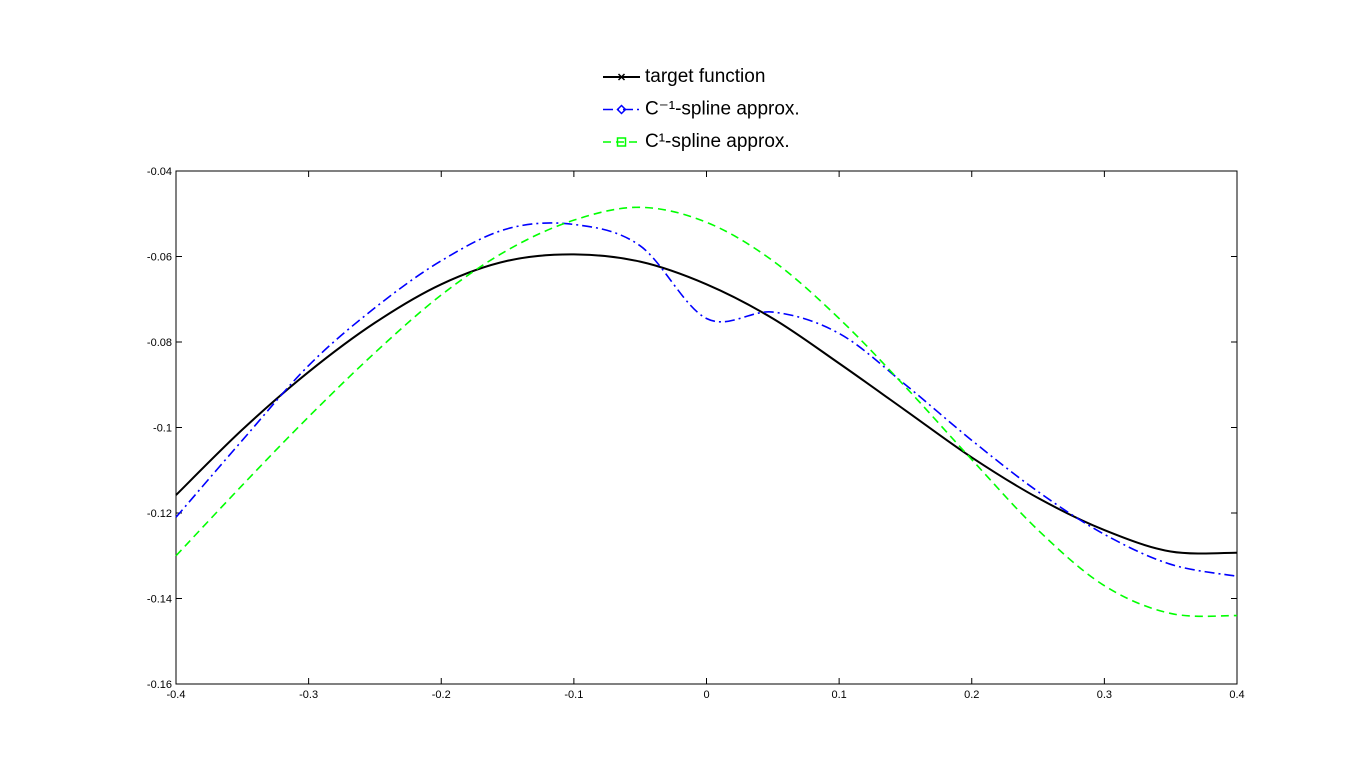 The width and height of the screenshot is (1366, 773). I want to click on y-tick-label: -0.12, so click(159, 514).